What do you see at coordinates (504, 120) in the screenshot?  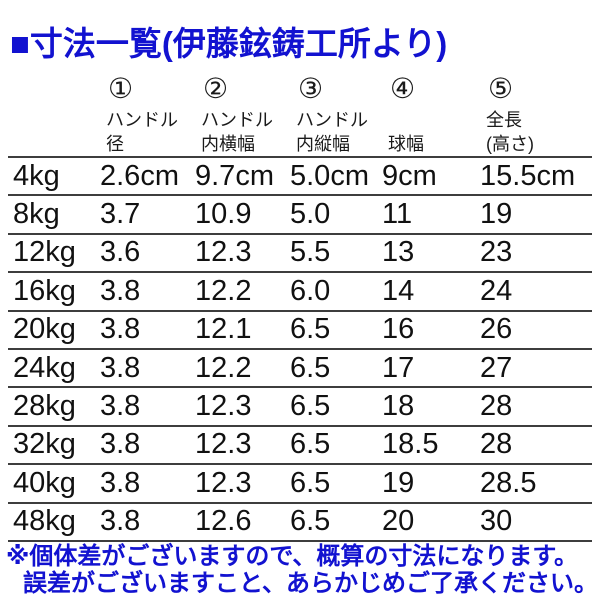 I see `column-label-line1: 全長` at bounding box center [504, 120].